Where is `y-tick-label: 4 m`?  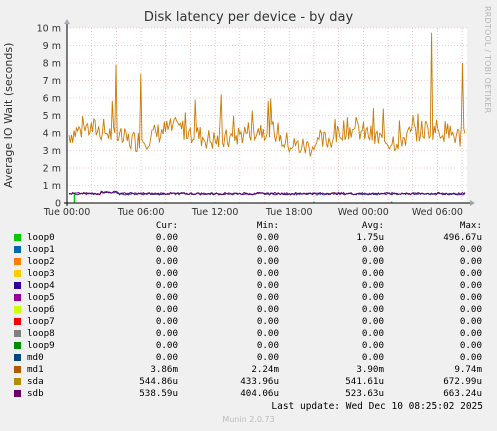
y-tick-label: 4 m is located at coordinates (52, 134).